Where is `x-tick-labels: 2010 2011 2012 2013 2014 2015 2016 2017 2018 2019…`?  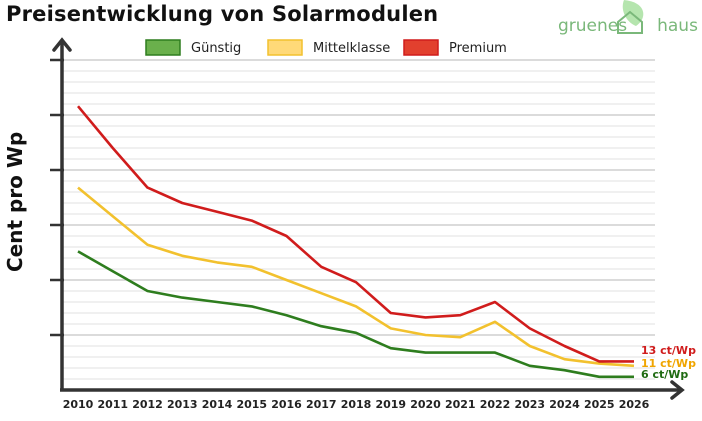
x-tick-labels: 2010 2011 2012 2013 2014 2015 2016 2017 2018 2019… is located at coordinates (356, 404).